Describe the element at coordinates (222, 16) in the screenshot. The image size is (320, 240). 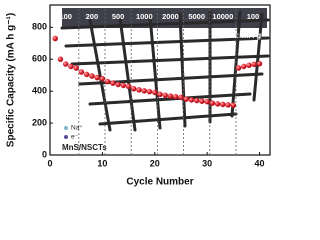
I see `rate-label: 10000` at that location.